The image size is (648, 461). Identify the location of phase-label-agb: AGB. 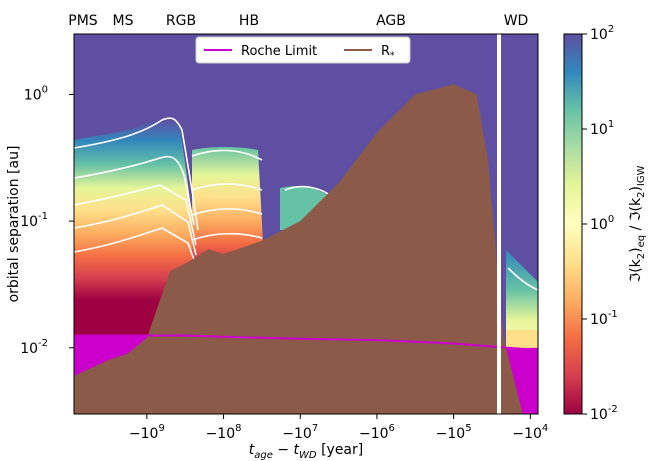
(391, 21).